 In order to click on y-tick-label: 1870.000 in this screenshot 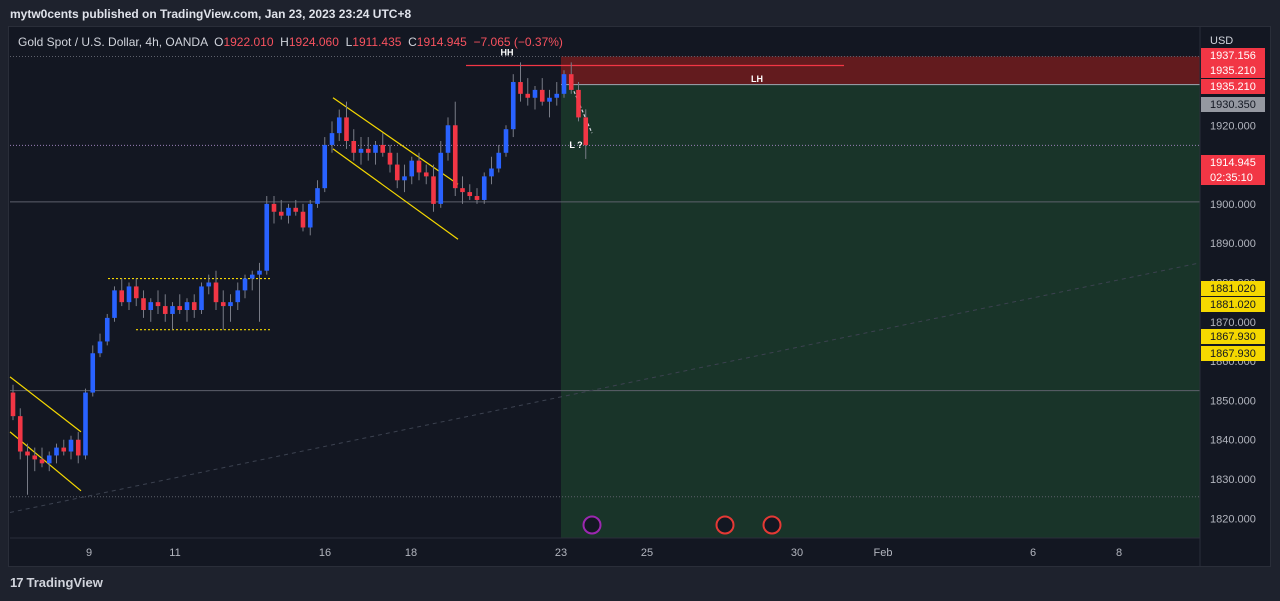, I will do `click(1233, 323)`.